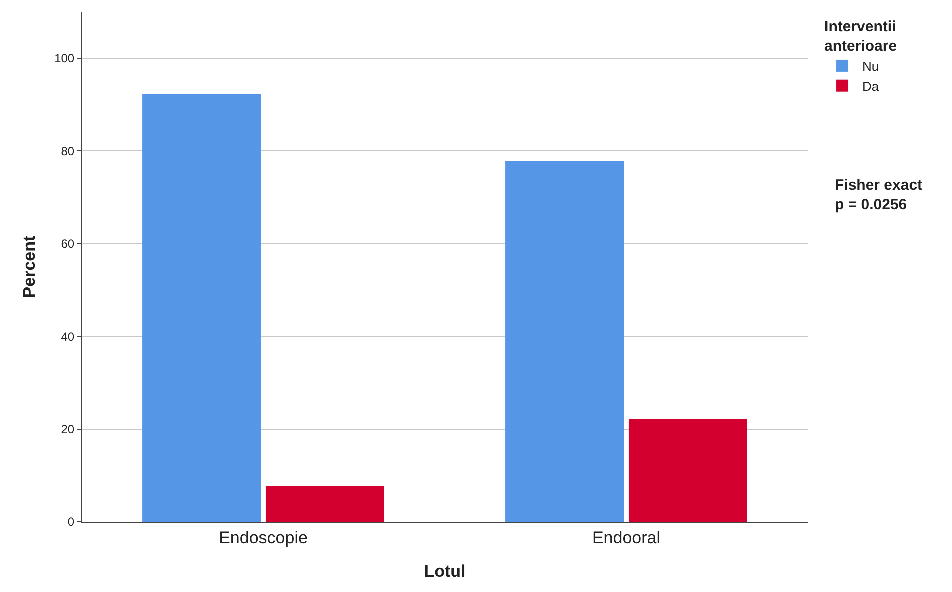 Image resolution: width=952 pixels, height=592 pixels. Describe the element at coordinates (445, 571) in the screenshot. I see `x-axis-title: Lotul` at that location.